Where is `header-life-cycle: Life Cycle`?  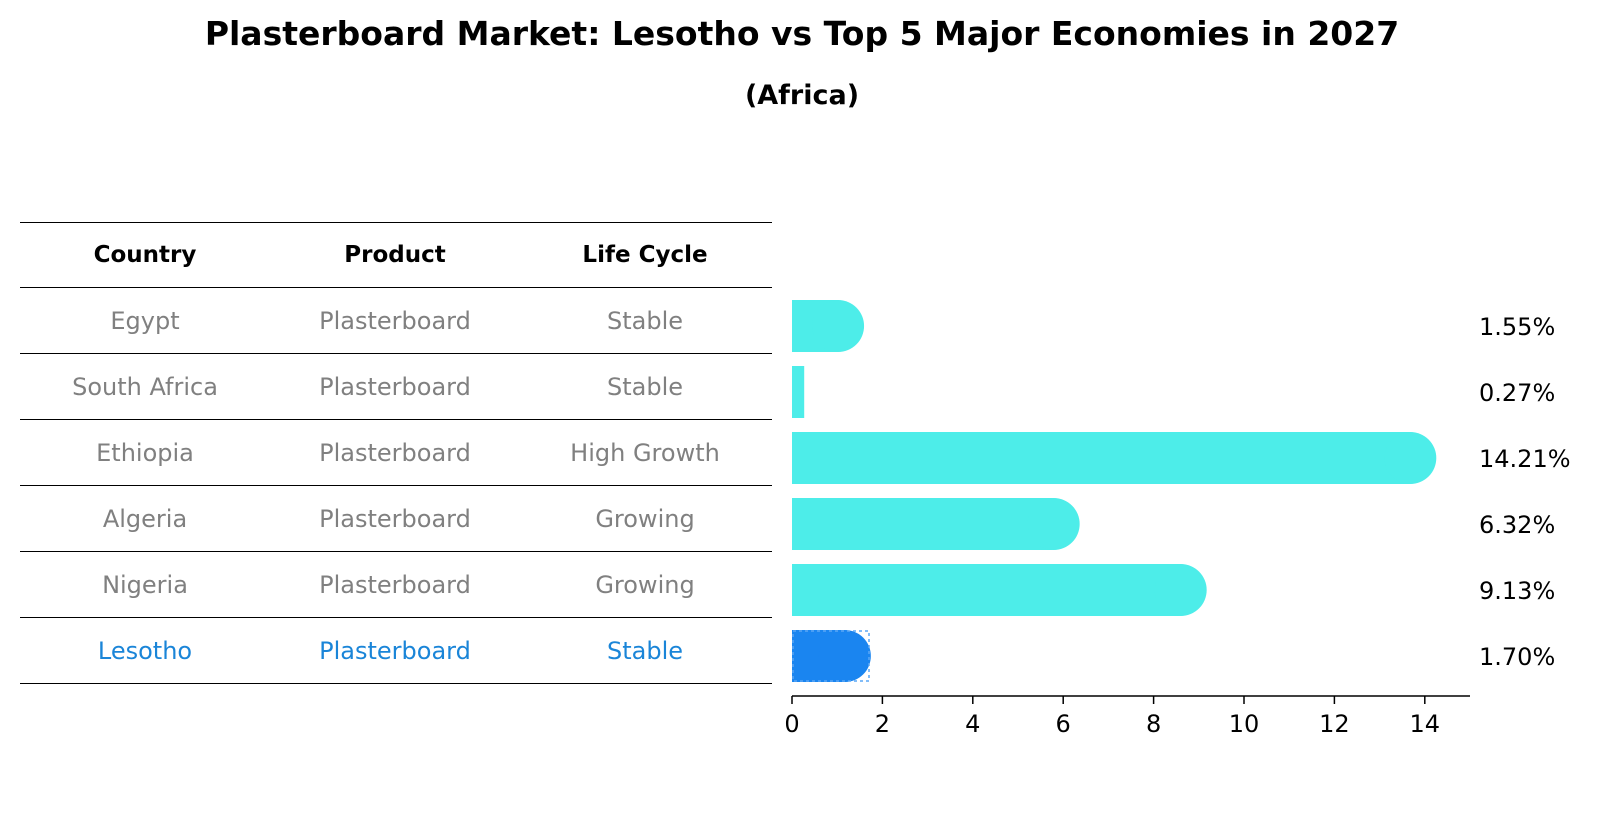 header-life-cycle: Life Cycle is located at coordinates (645, 255).